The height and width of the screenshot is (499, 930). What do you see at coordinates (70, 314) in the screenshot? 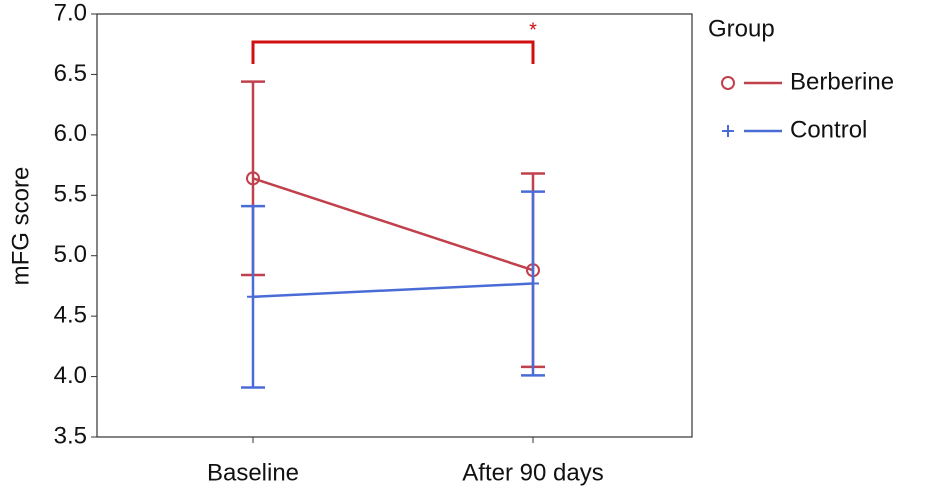
I see `y-tick-label: 4.5` at bounding box center [70, 314].